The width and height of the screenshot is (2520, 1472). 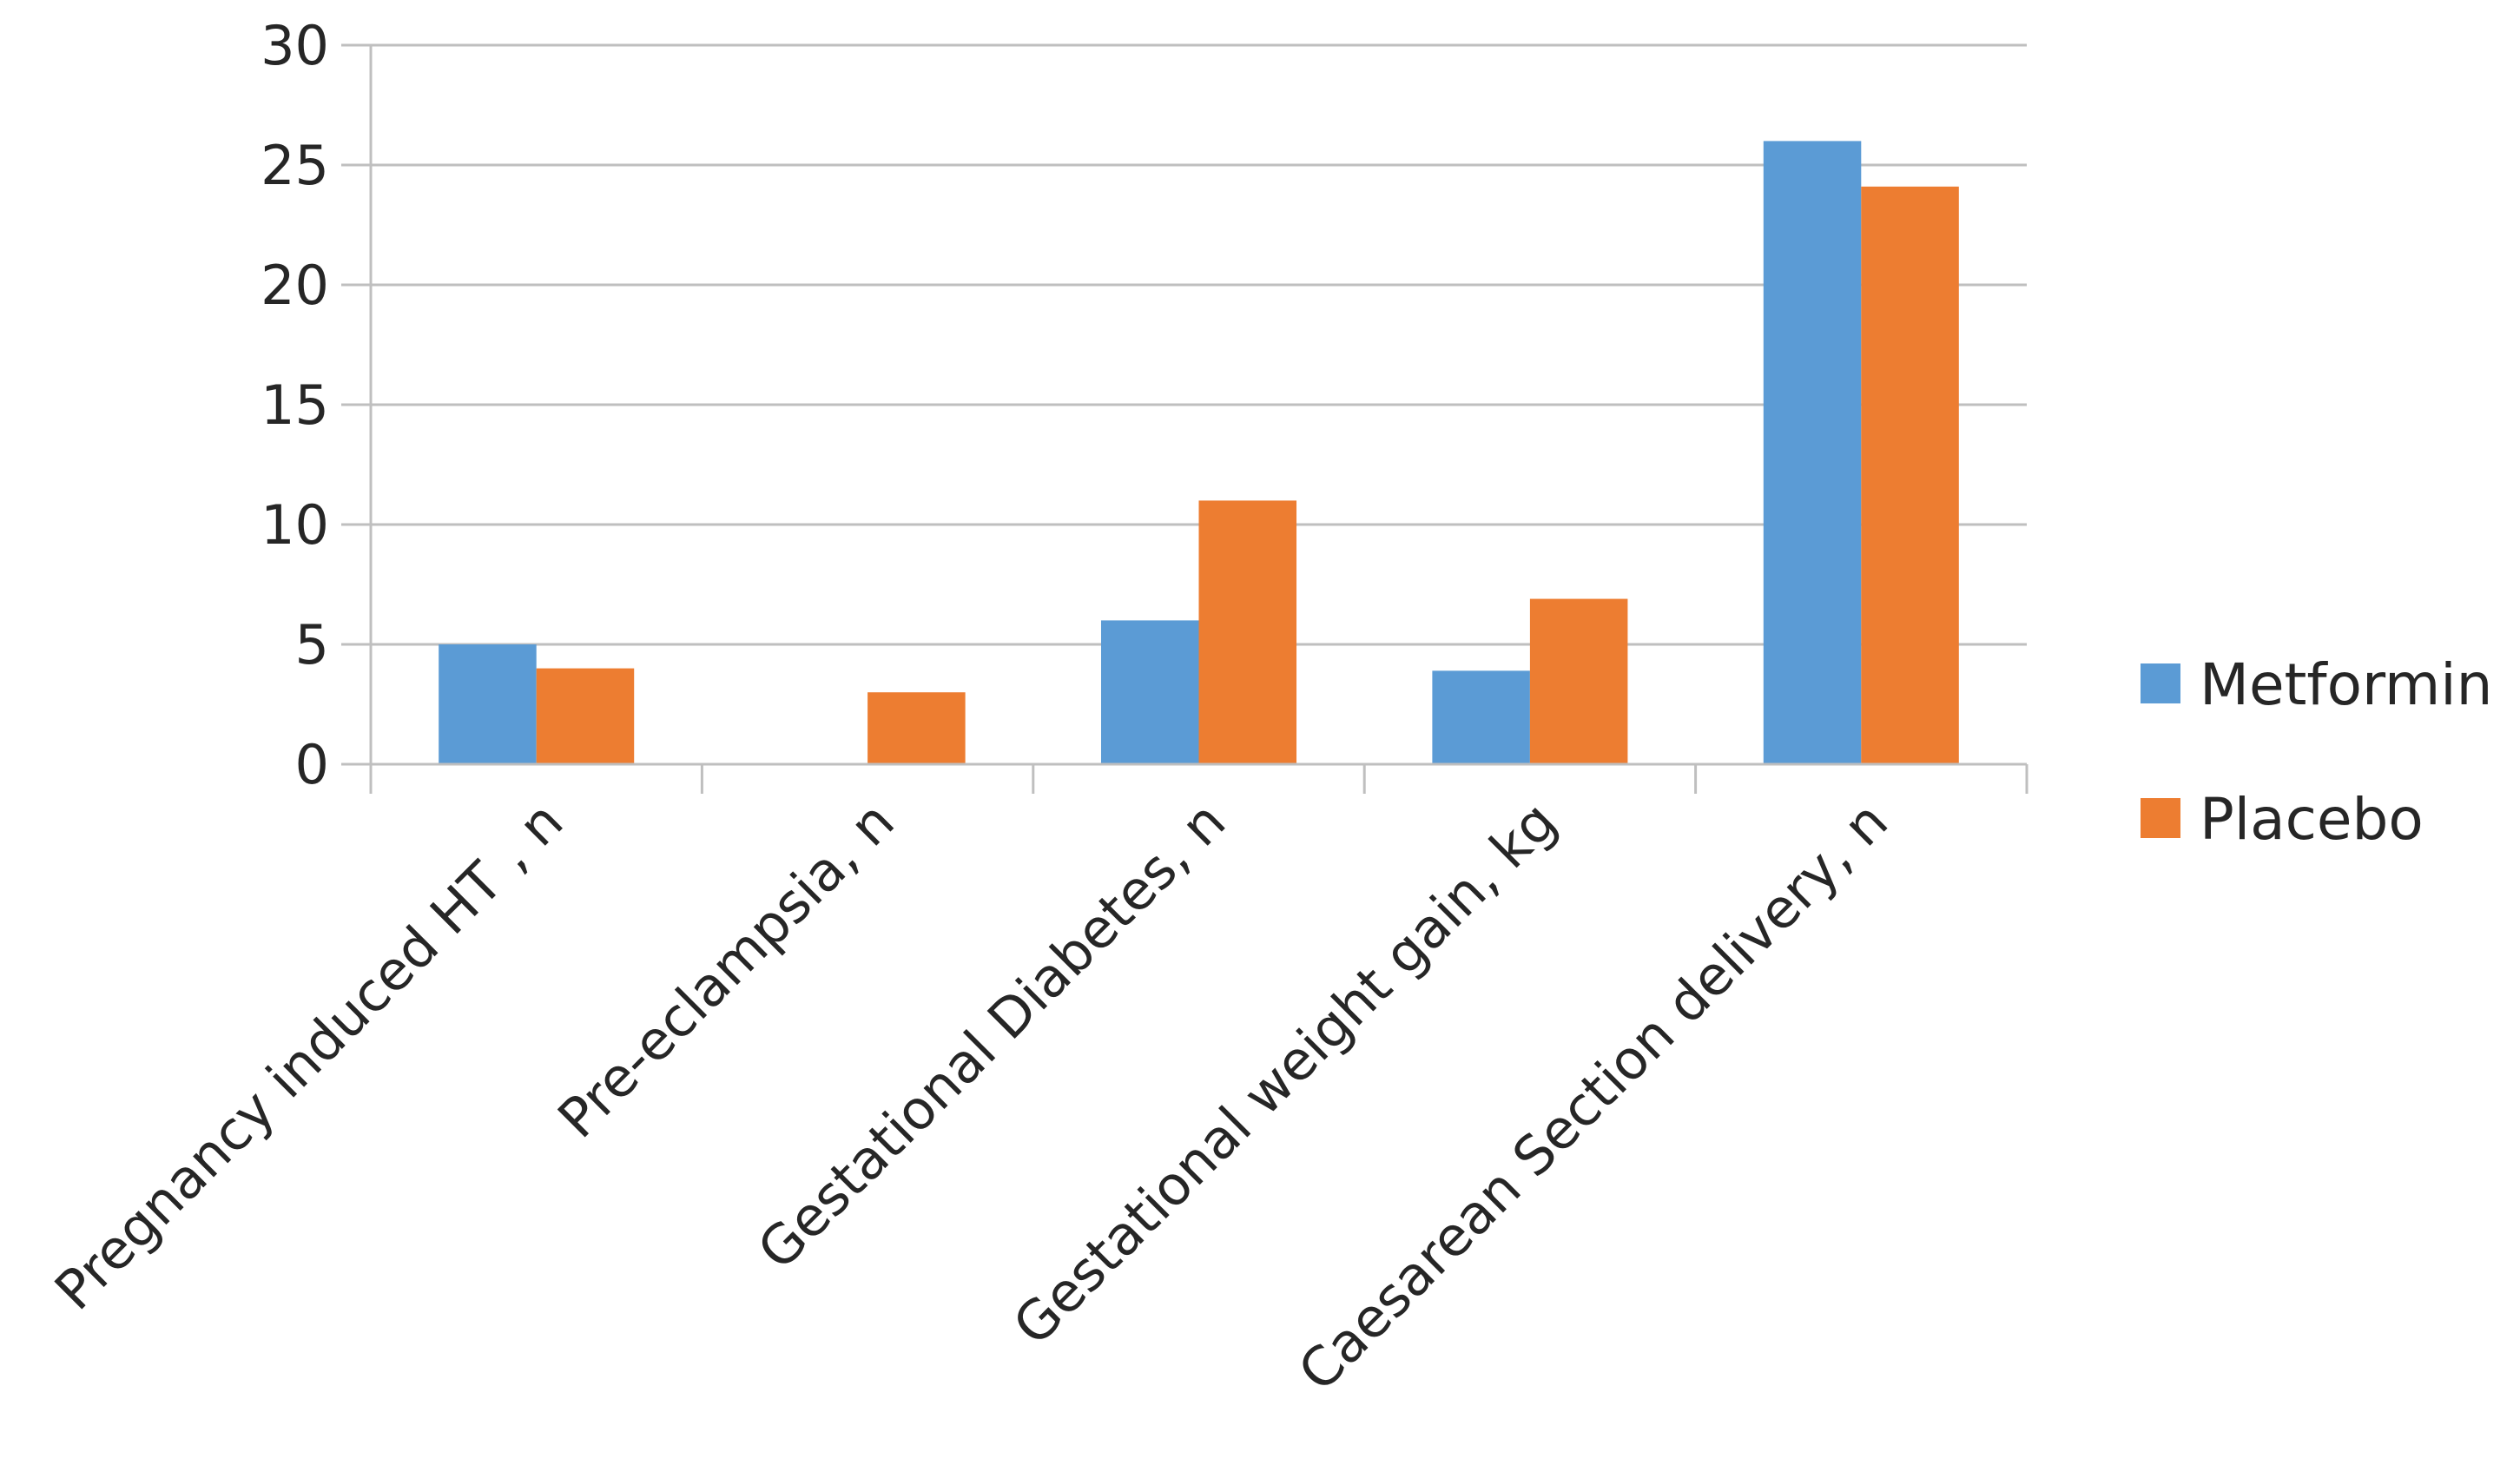 What do you see at coordinates (2160, 683) in the screenshot?
I see `legend-swatch-metformin` at bounding box center [2160, 683].